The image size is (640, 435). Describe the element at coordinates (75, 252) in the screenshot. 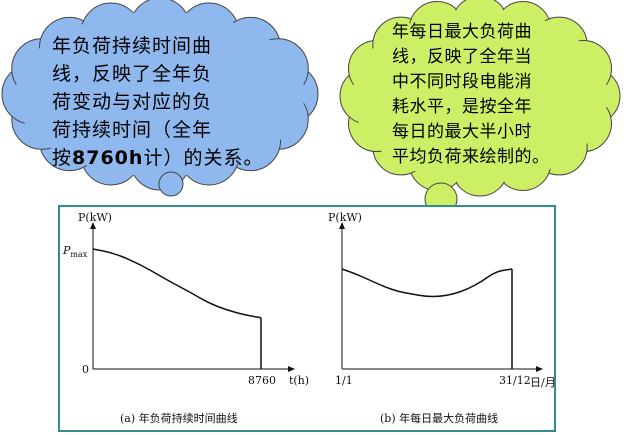

I see `chart-a-pmax-label: Pmax` at that location.